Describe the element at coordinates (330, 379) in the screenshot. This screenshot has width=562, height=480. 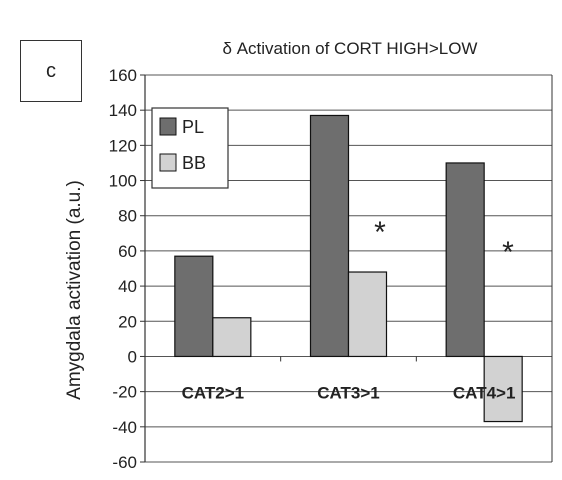
I see `x-tick-labels: CAT2>1 CAT3>1 CAT4>1` at that location.